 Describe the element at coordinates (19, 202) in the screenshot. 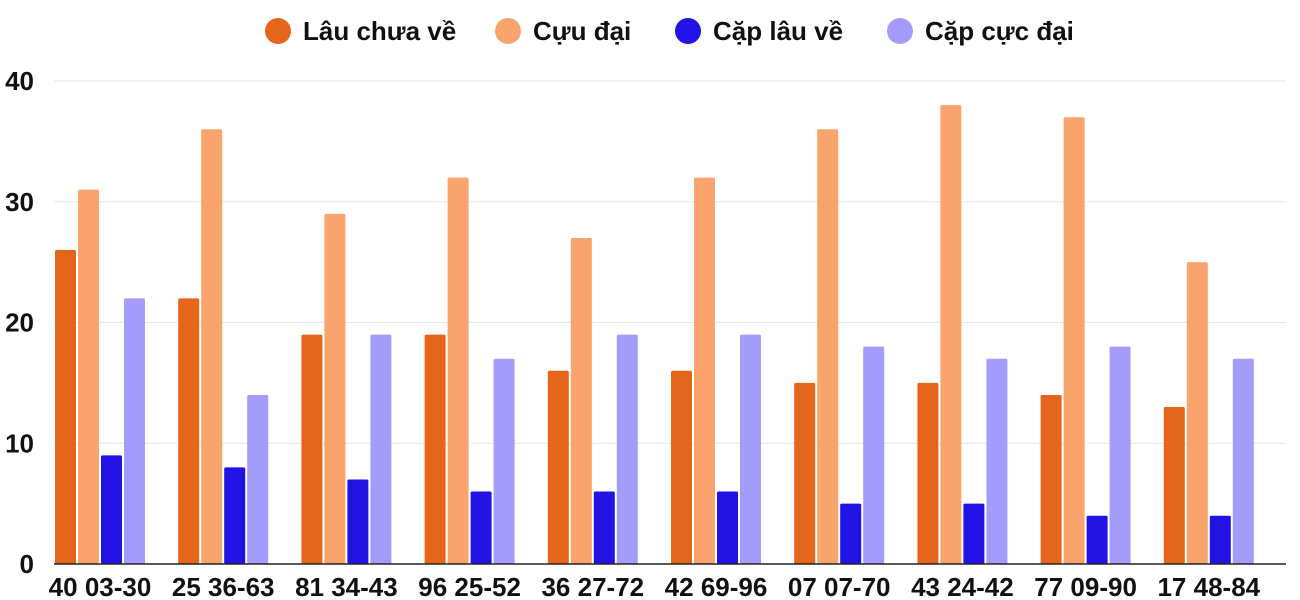

I see `y-tick-label: 30` at that location.